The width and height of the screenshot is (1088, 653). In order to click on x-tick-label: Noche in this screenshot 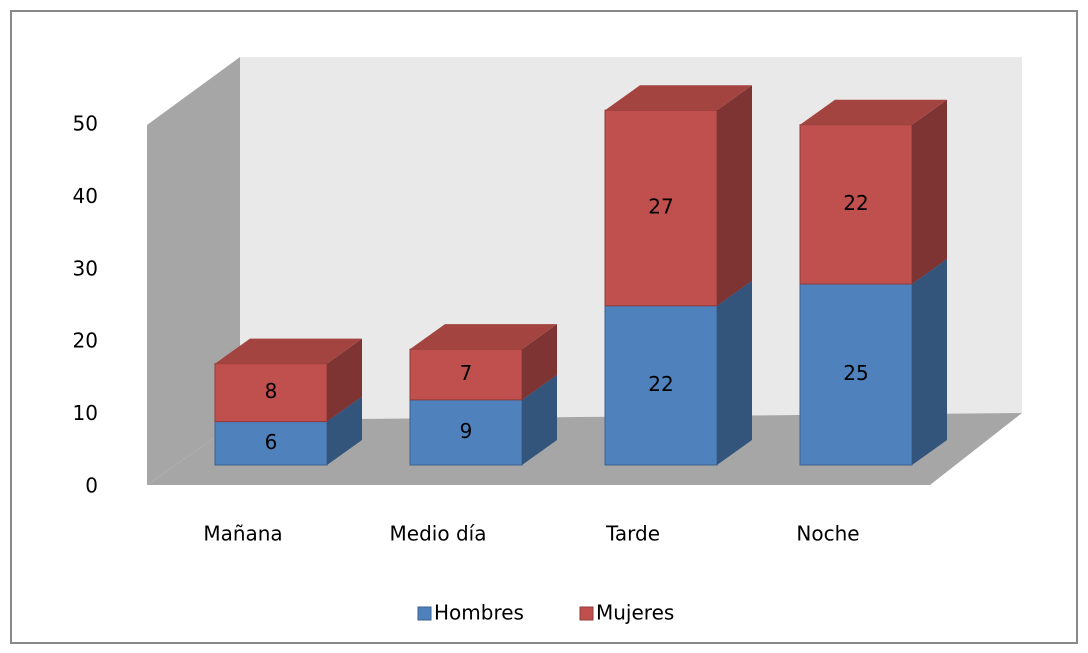, I will do `click(827, 534)`.